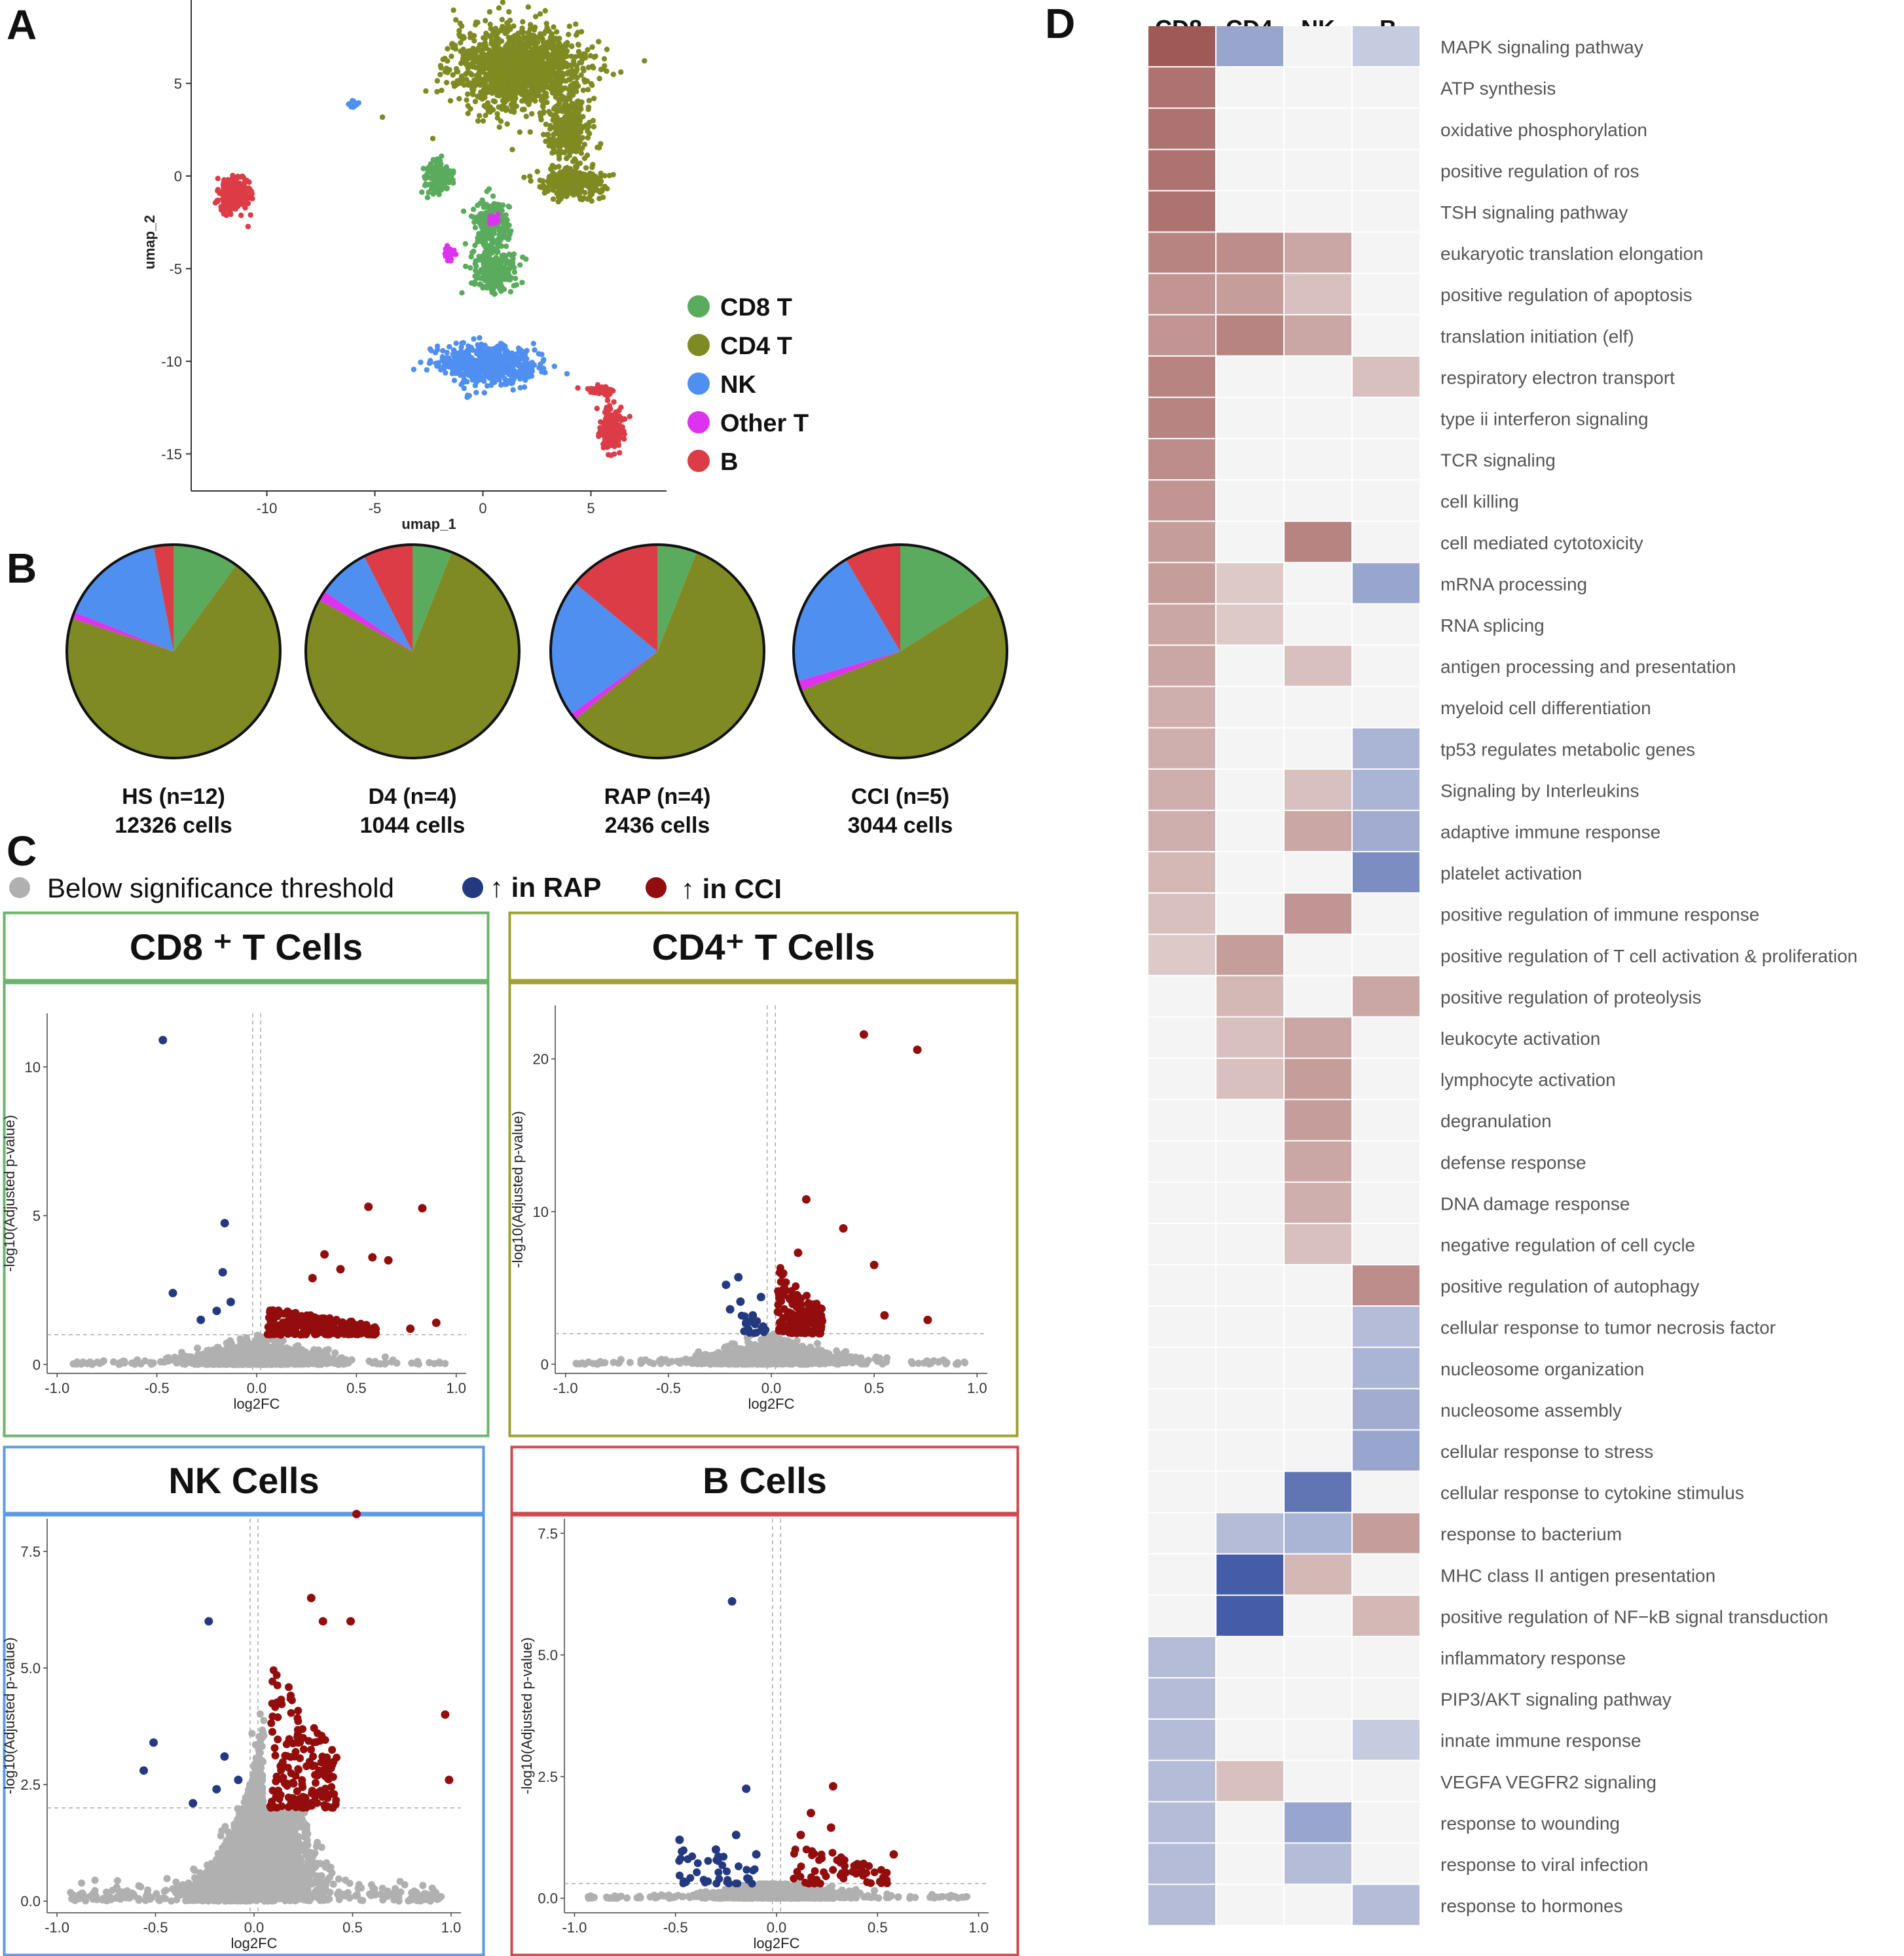  Describe the element at coordinates (657, 797) in the screenshot. I see `pie-title: RAP (n=4)` at that location.